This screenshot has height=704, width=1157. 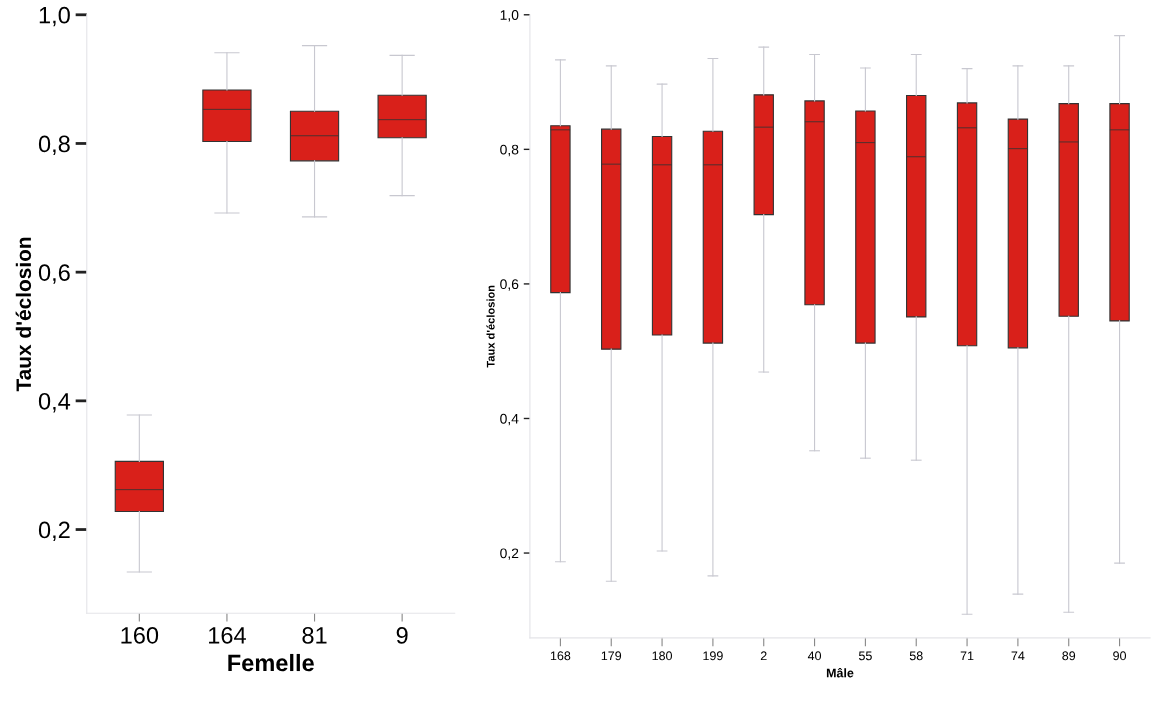 I want to click on x-tick-label: 89, so click(x=1069, y=656).